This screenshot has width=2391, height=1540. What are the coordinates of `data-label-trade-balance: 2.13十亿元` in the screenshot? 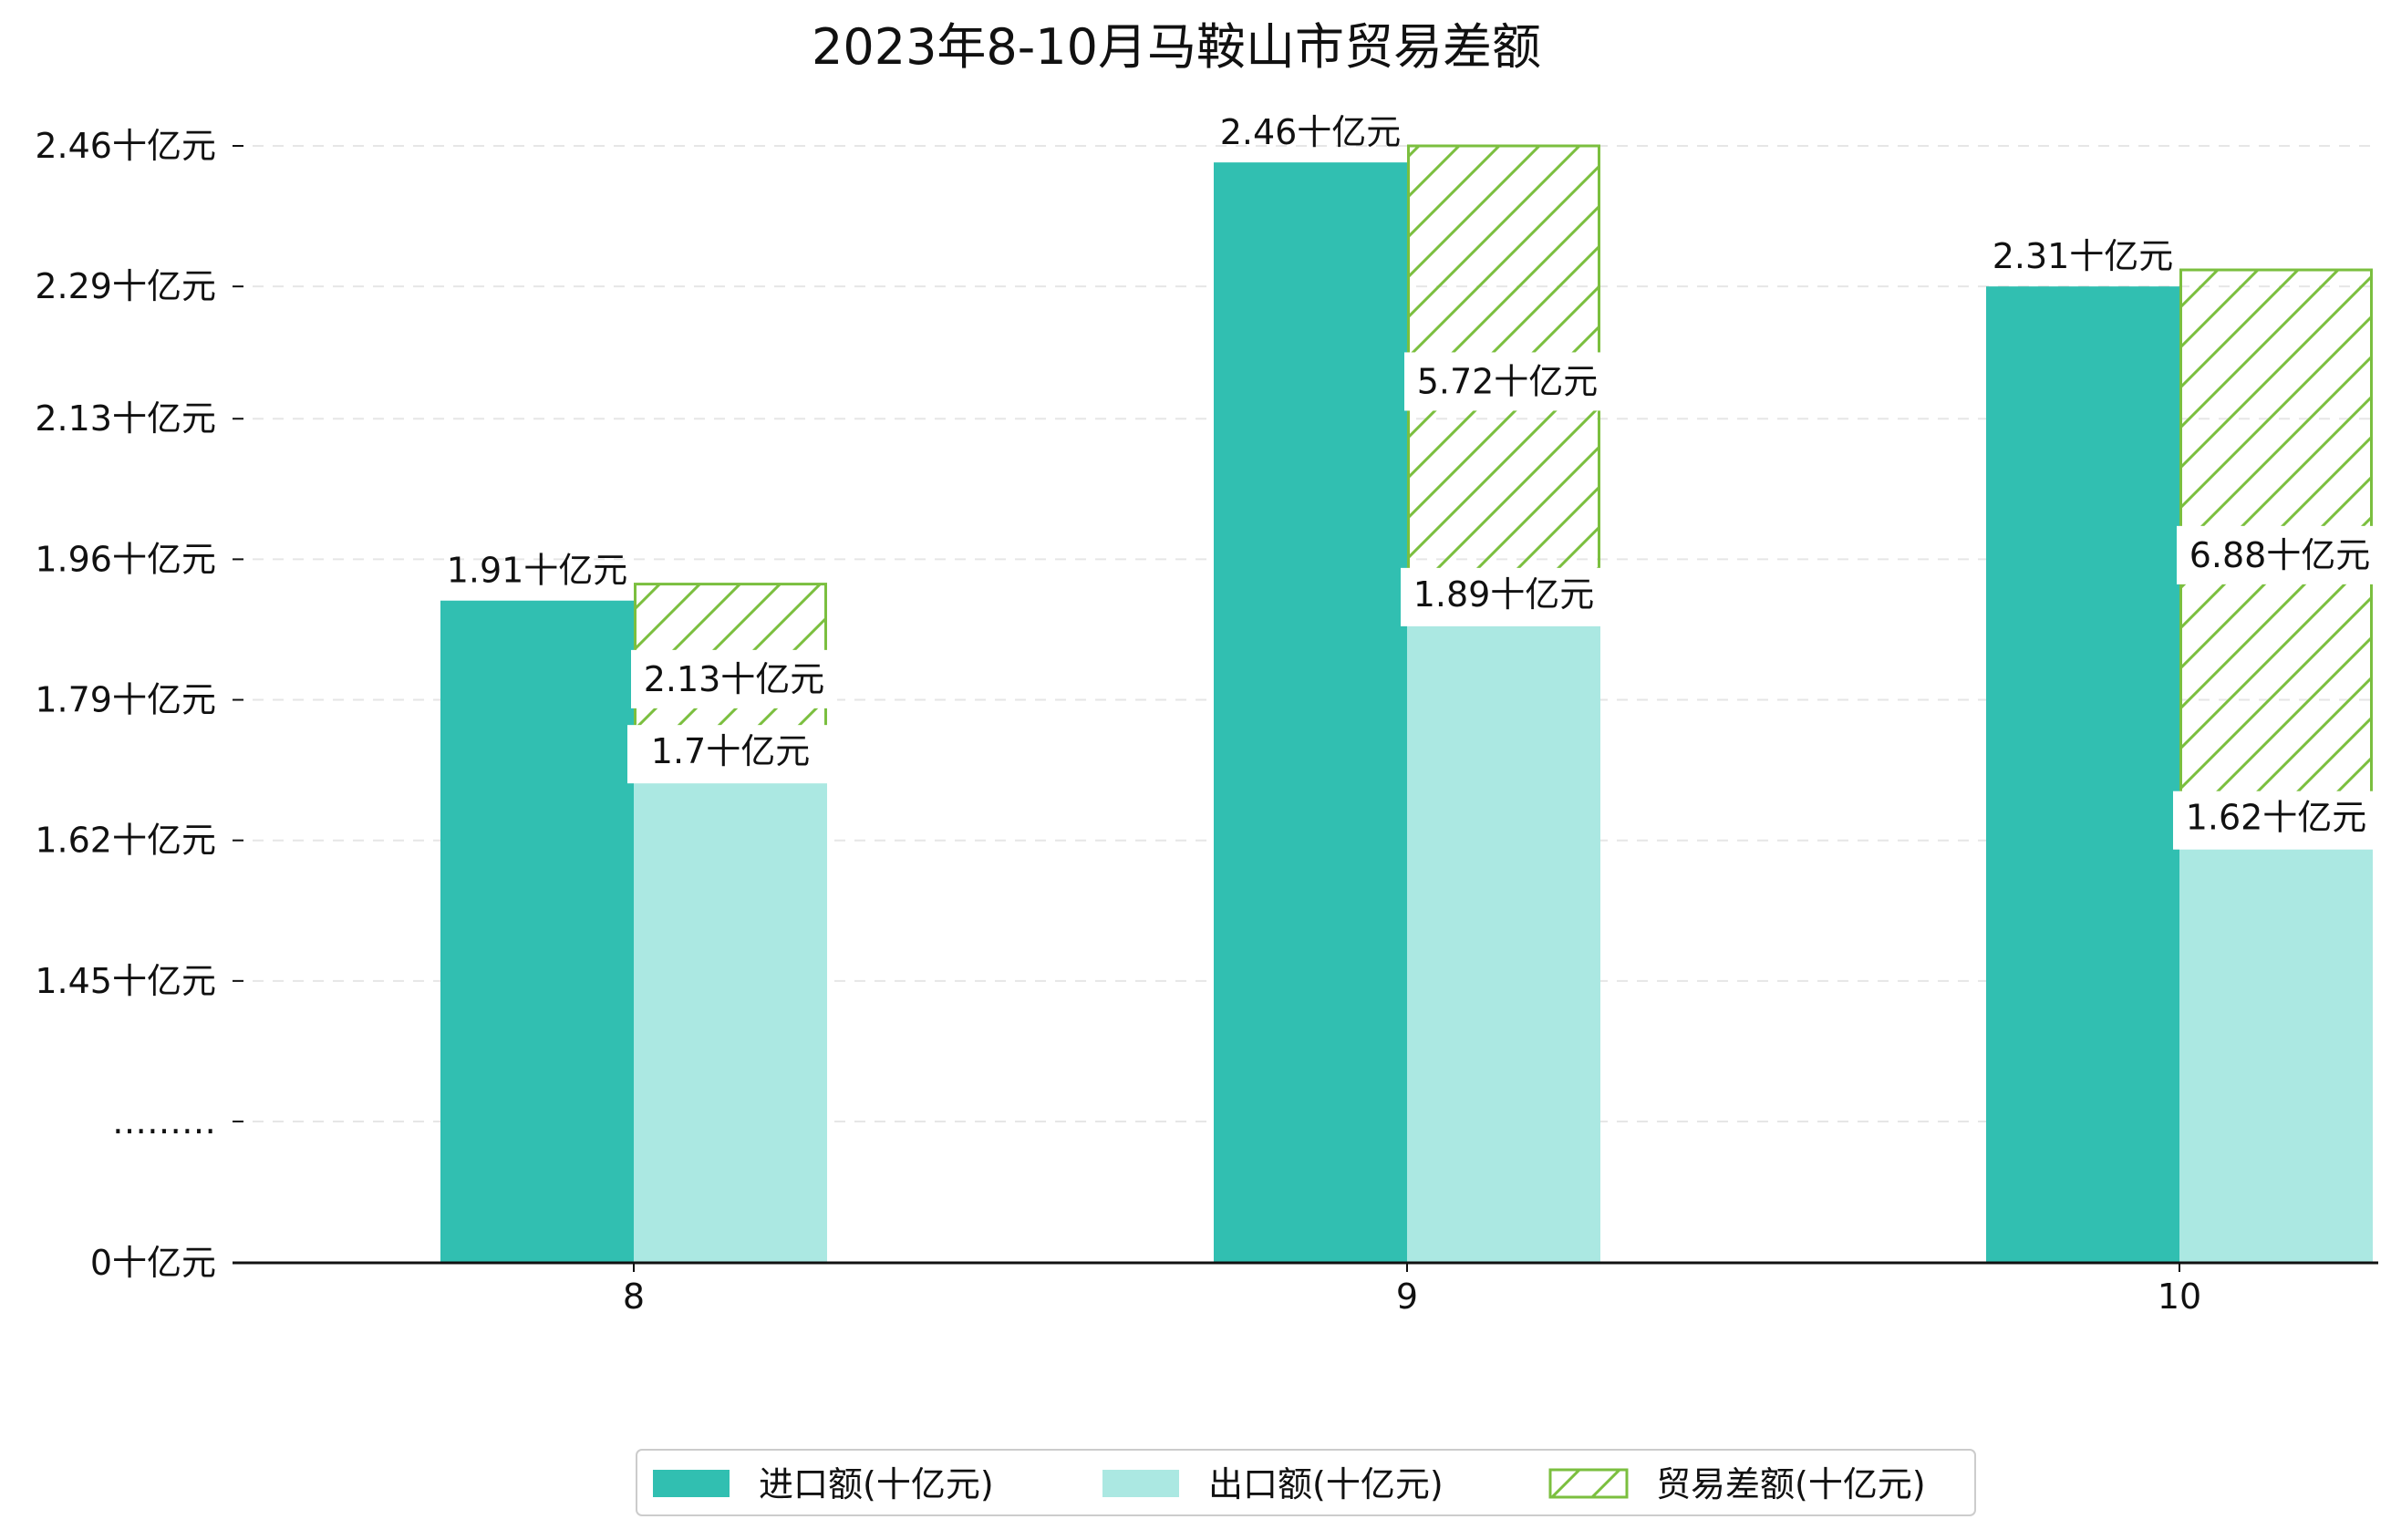 It's located at (734, 679).